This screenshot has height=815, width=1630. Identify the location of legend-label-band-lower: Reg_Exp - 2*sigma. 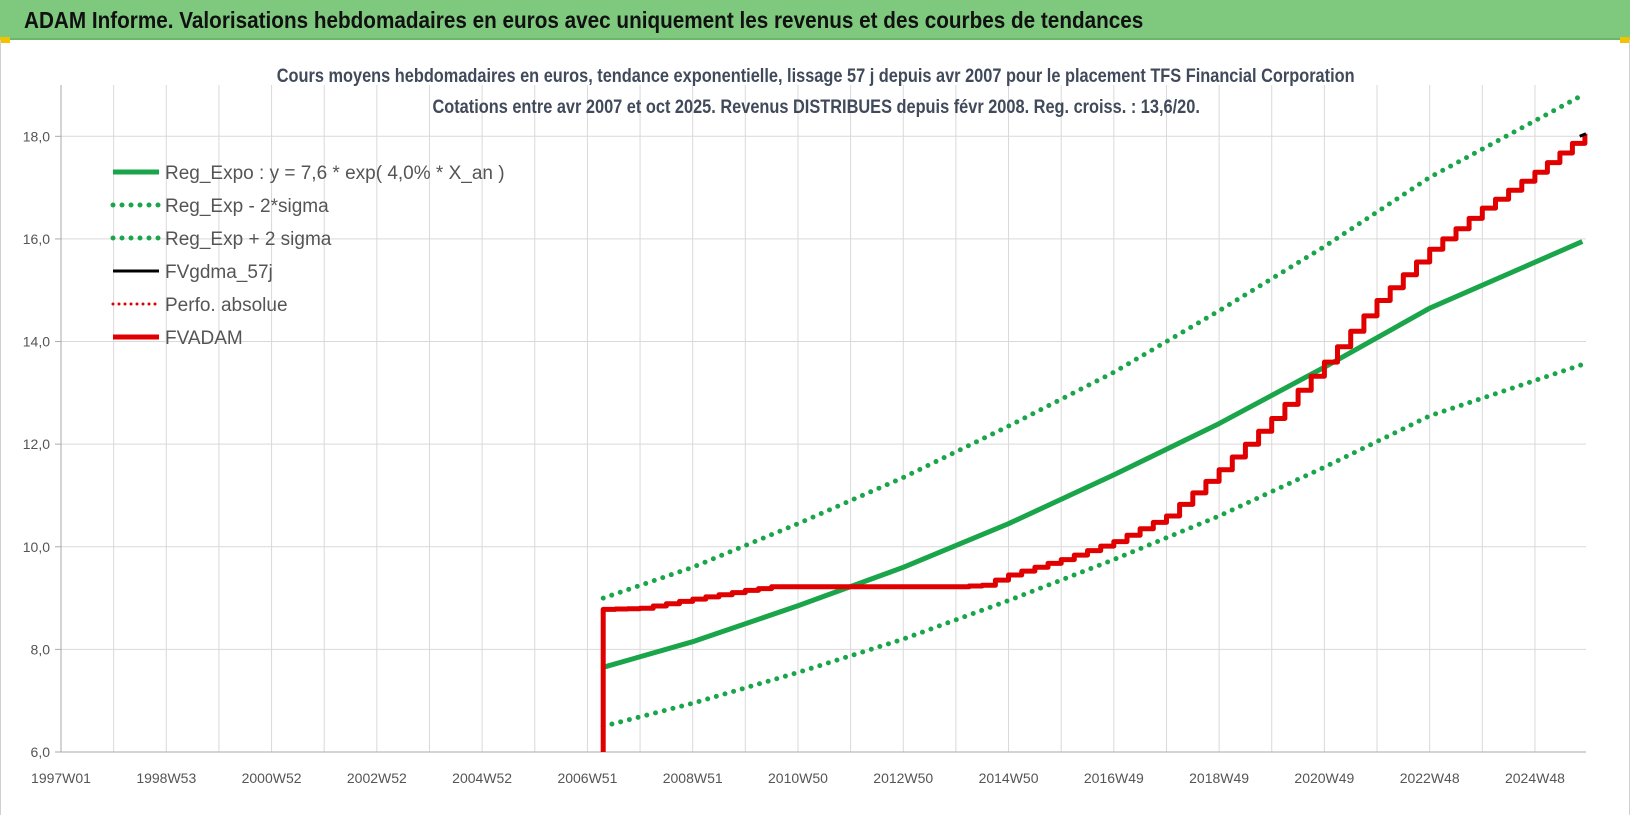
(247, 206).